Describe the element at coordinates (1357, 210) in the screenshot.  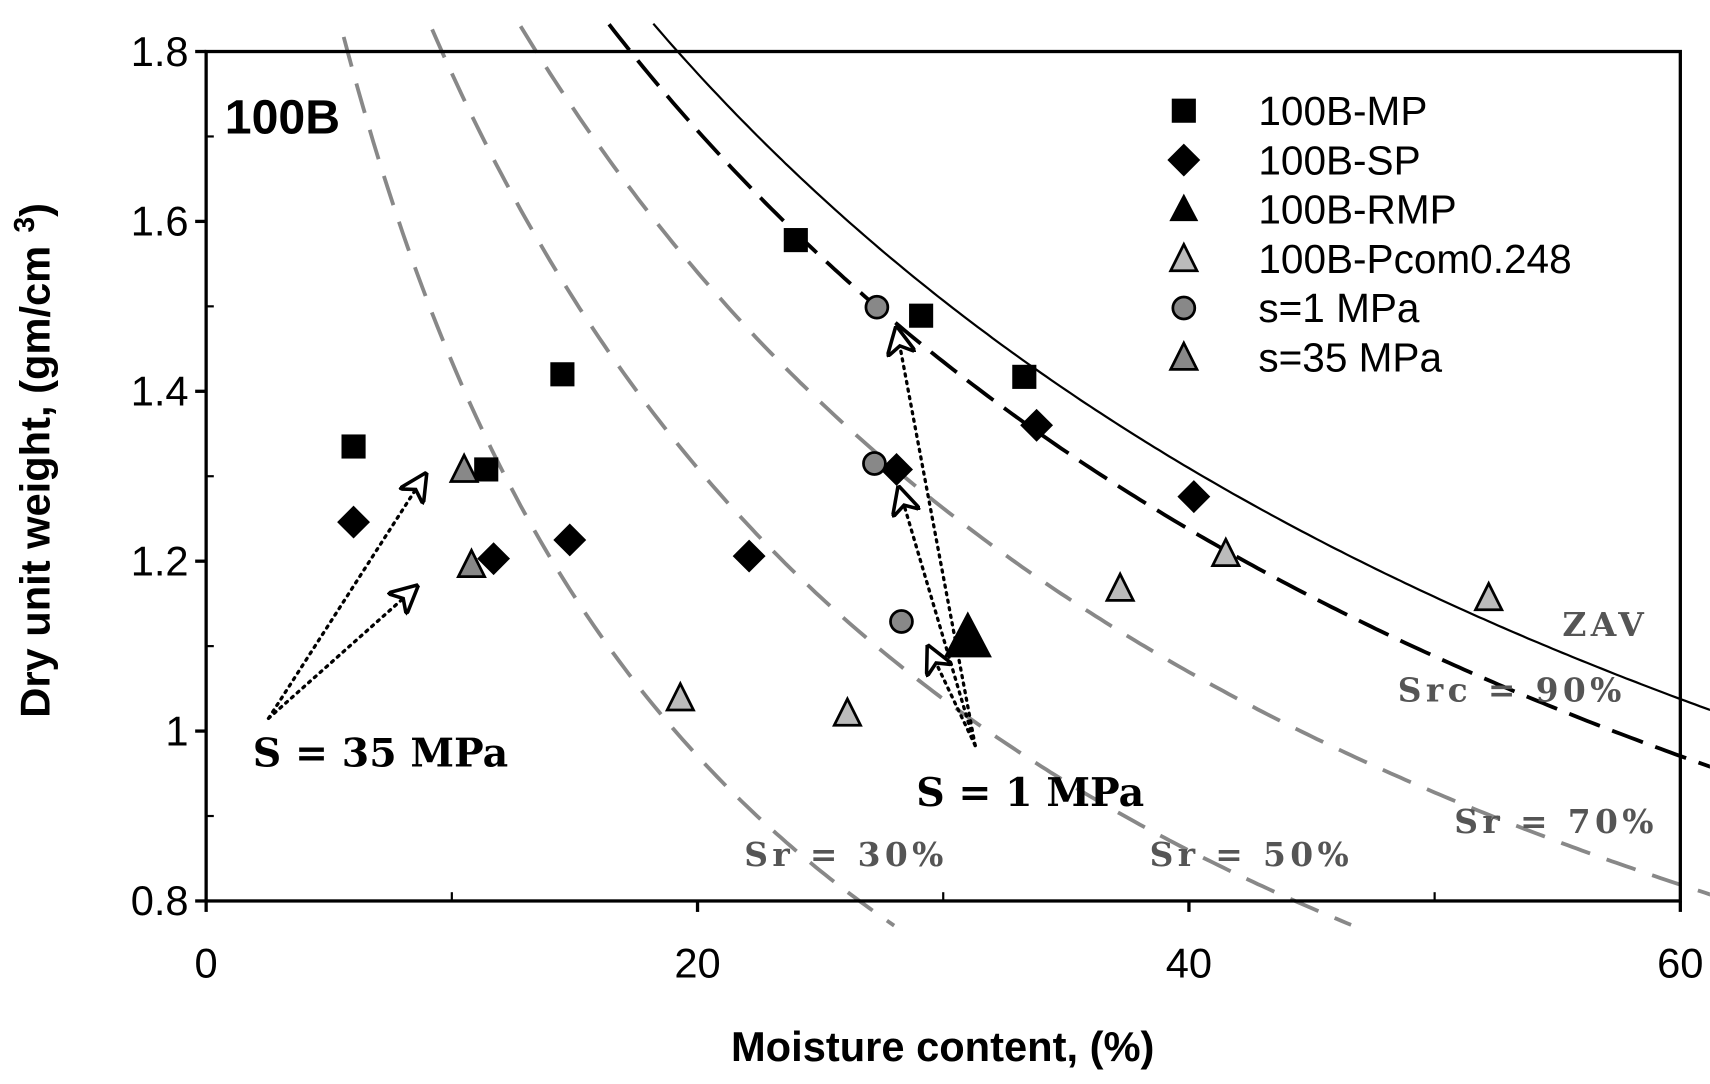
I see `legend-label: 100B-RMP` at that location.